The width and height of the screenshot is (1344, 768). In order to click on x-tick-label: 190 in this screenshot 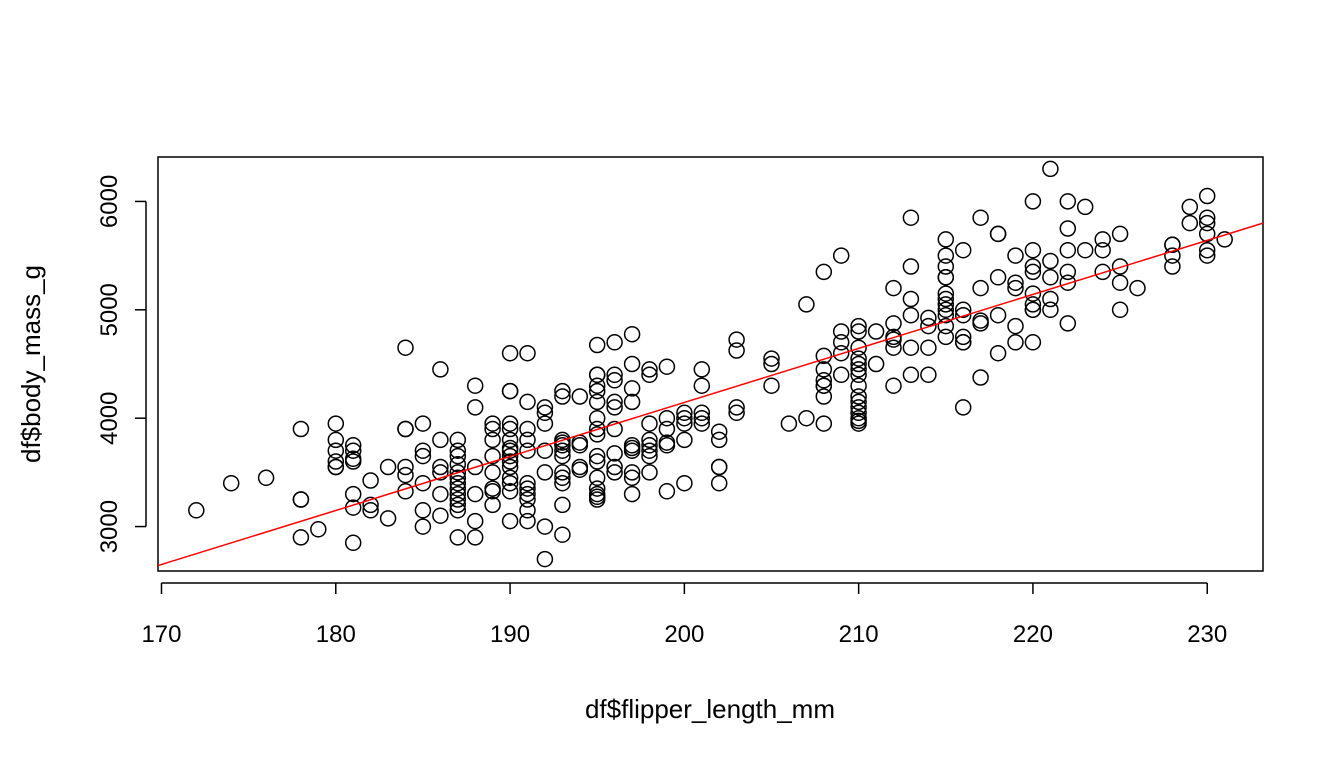, I will do `click(510, 634)`.